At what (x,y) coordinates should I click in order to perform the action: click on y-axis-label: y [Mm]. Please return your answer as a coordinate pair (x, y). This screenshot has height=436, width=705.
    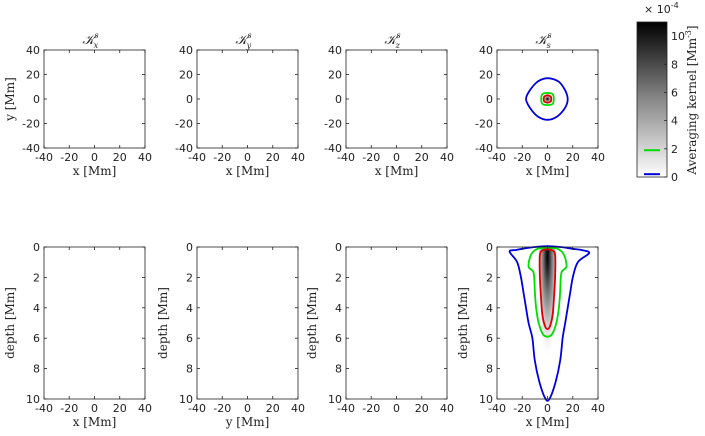
    Looking at the image, I should click on (10, 99).